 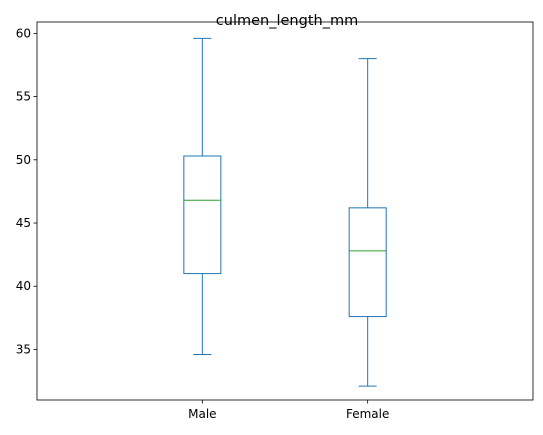 I want to click on y-tick-label: 35, so click(x=23, y=349).